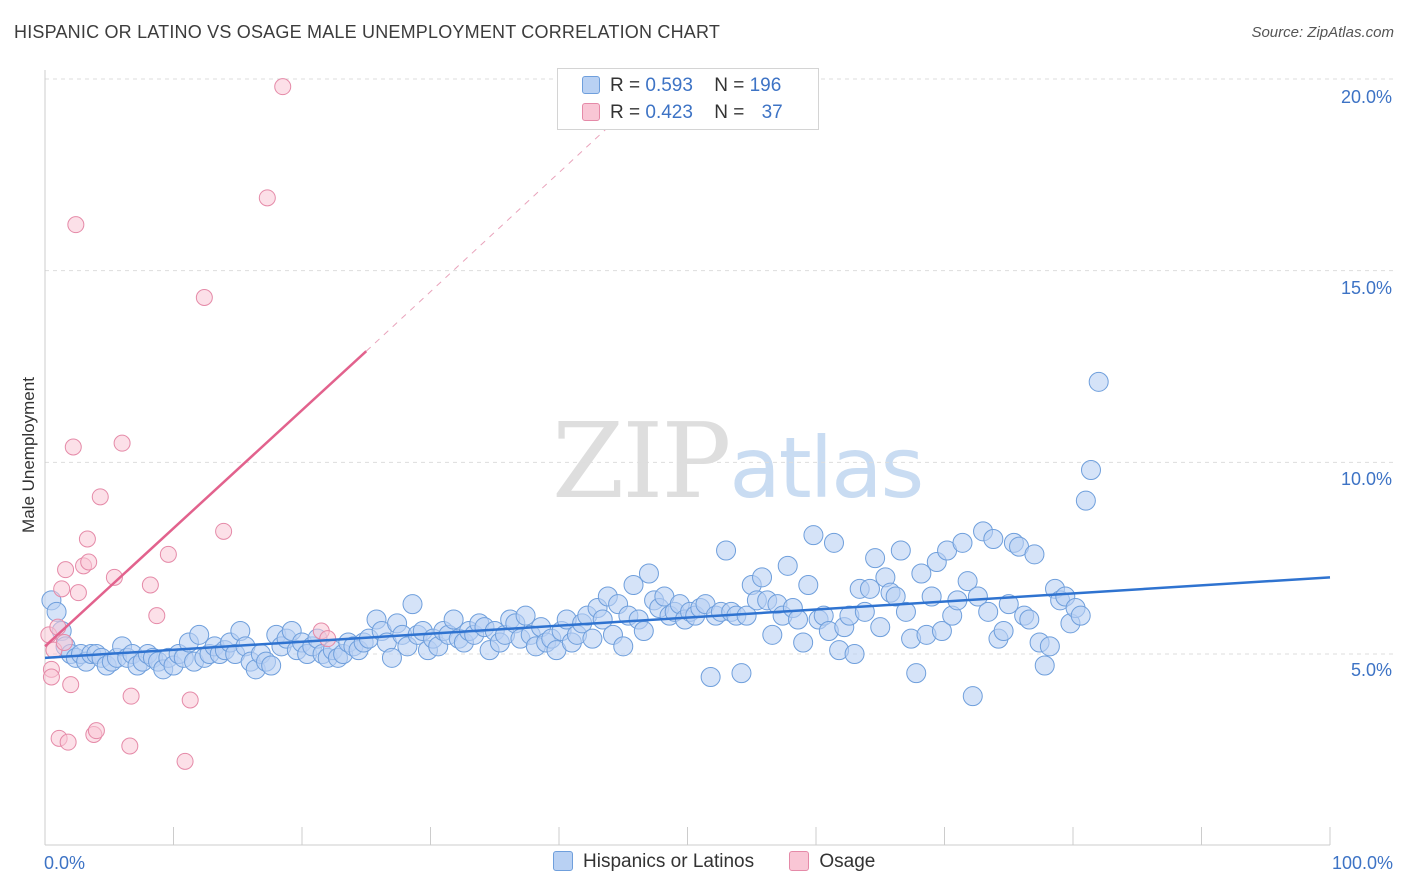 Image resolution: width=1406 pixels, height=892 pixels. What do you see at coordinates (1362, 863) in the screenshot?
I see `x-tick-label-max: 100.0%` at bounding box center [1362, 863].